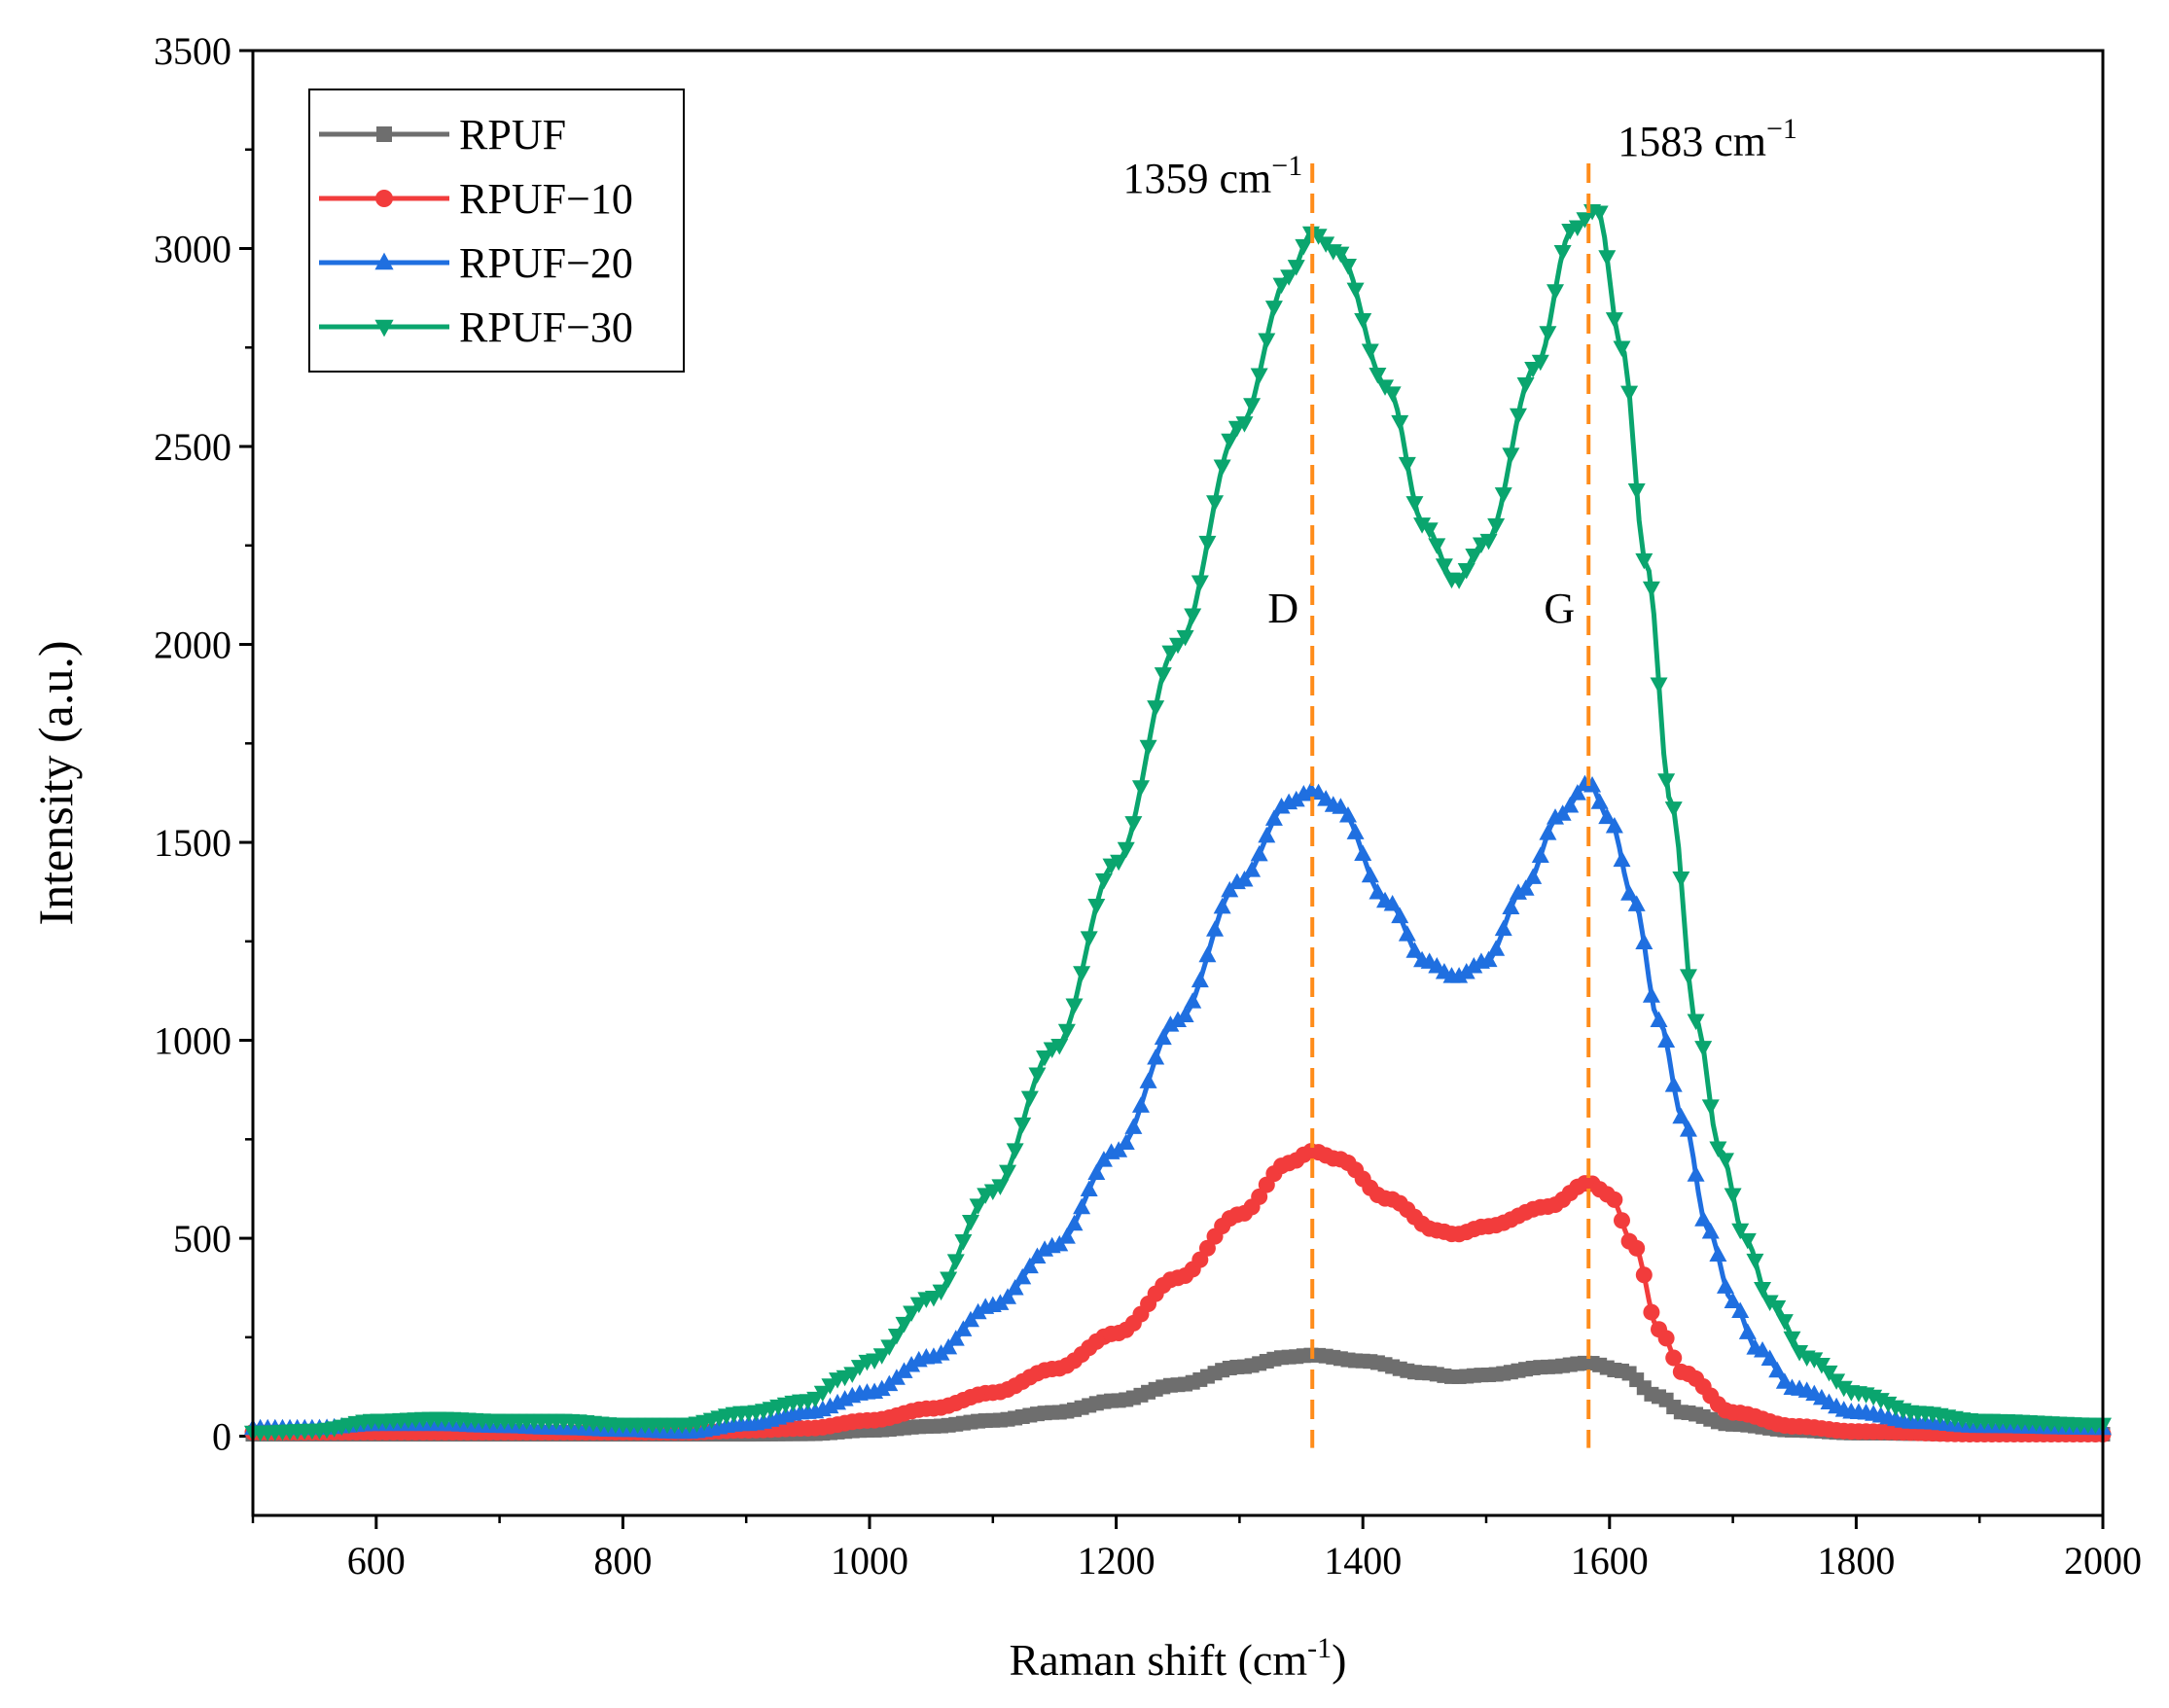 The image size is (2169, 1708). What do you see at coordinates (1178, 1658) in the screenshot?
I see `x-axis-title: Raman shift (cm-1)` at bounding box center [1178, 1658].